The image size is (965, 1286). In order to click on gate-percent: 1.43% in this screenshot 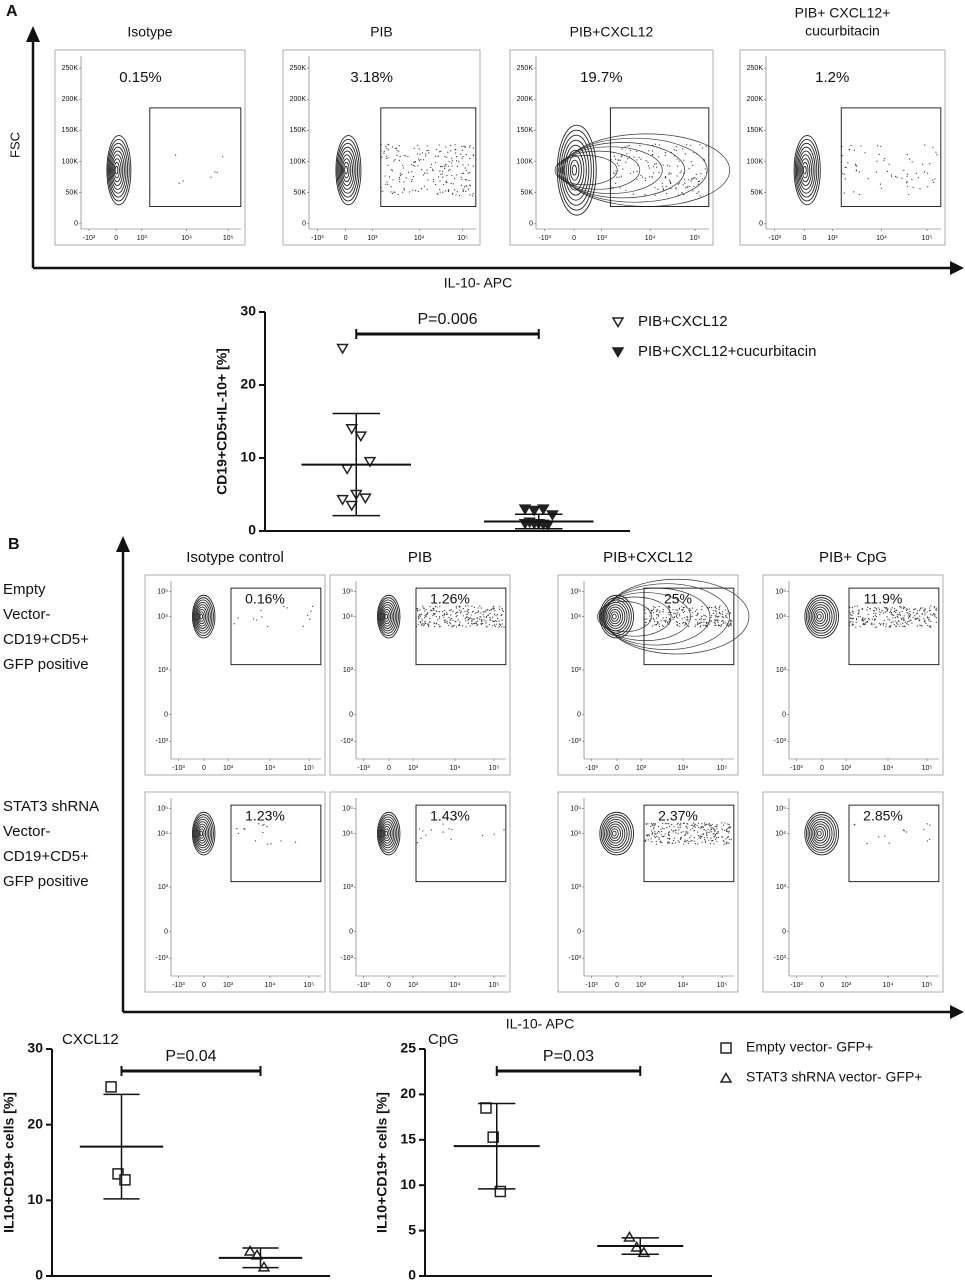, I will do `click(450, 816)`.